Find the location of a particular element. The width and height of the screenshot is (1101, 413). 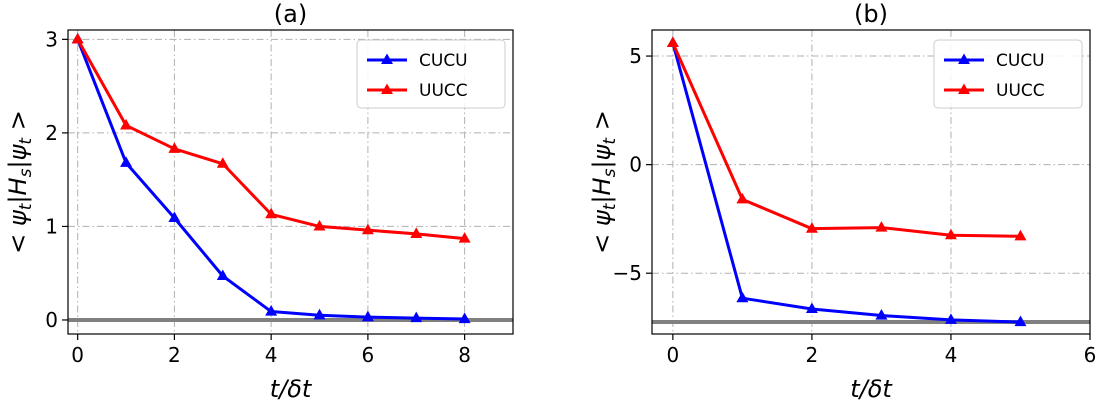

y-tick-label: 1 is located at coordinates (51, 226).